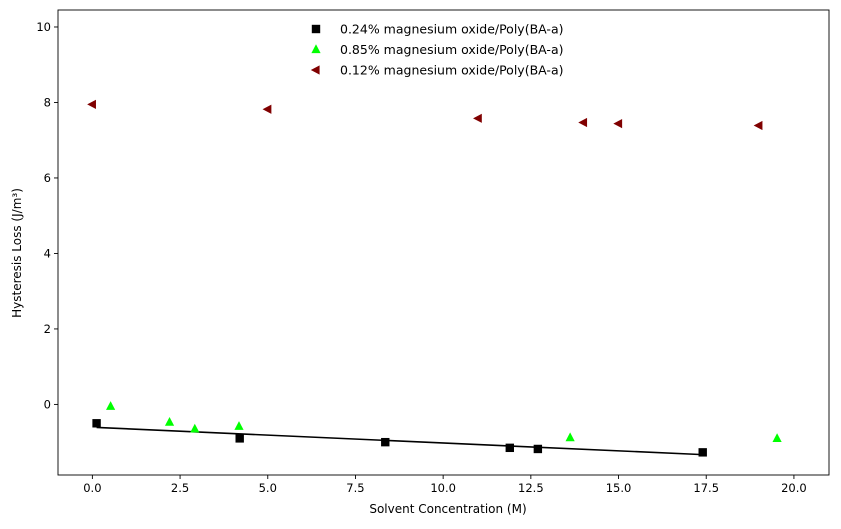 The image size is (841, 529). Describe the element at coordinates (47, 253) in the screenshot. I see `y-tick-label: 4` at that location.